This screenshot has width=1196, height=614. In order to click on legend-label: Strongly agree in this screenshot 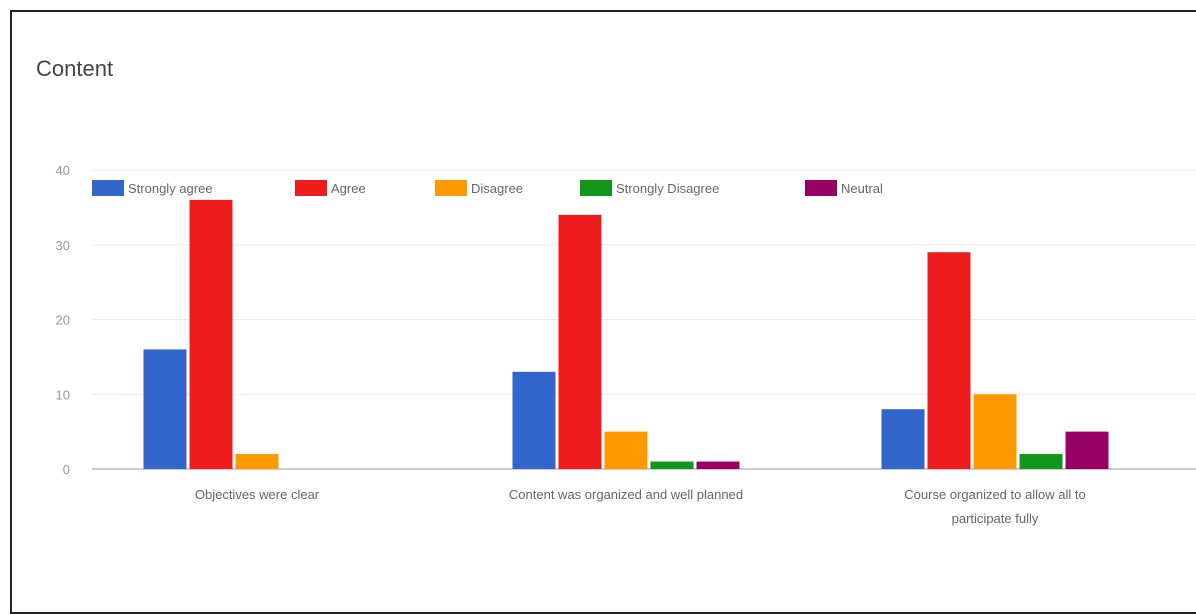, I will do `click(170, 188)`.